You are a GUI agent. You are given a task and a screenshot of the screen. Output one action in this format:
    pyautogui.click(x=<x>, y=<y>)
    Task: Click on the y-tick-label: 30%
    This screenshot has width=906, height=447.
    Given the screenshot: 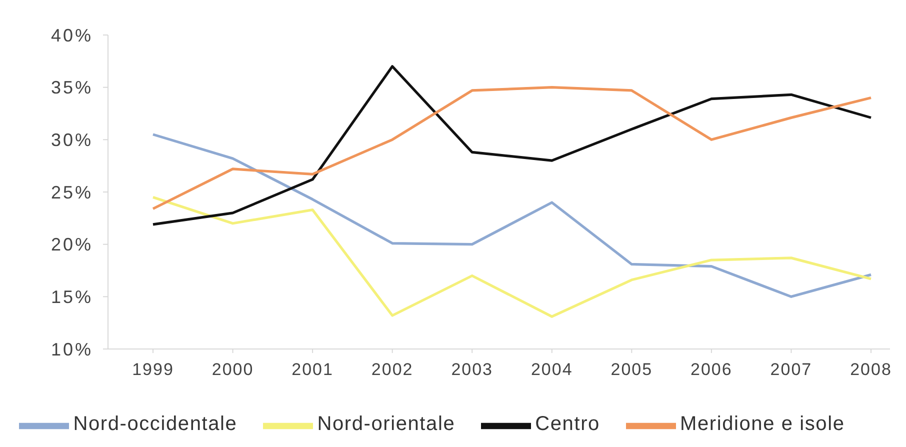 What is the action you would take?
    pyautogui.click(x=71, y=140)
    